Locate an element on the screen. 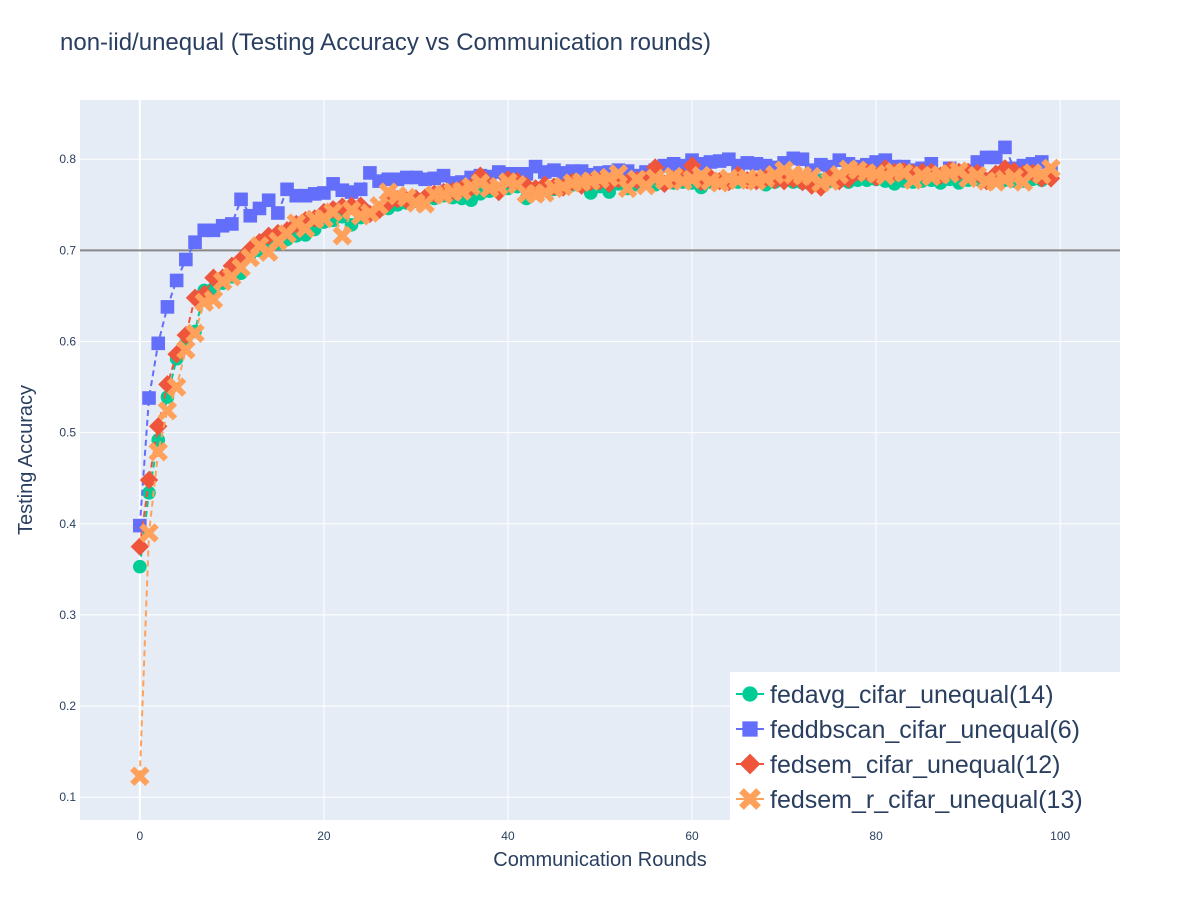  x-tick-label: 0 is located at coordinates (139, 836).